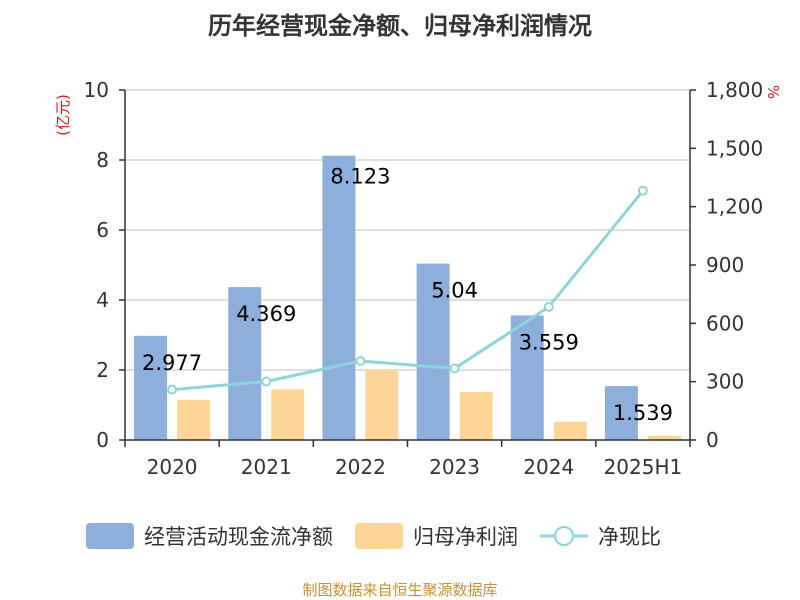 Image resolution: width=800 pixels, height=600 pixels. I want to click on bar-data-label: 5.04, so click(454, 291).